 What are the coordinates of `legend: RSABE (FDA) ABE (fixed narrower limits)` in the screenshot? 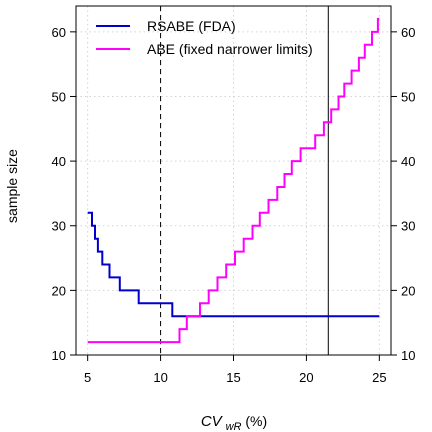 It's located at (204, 37).